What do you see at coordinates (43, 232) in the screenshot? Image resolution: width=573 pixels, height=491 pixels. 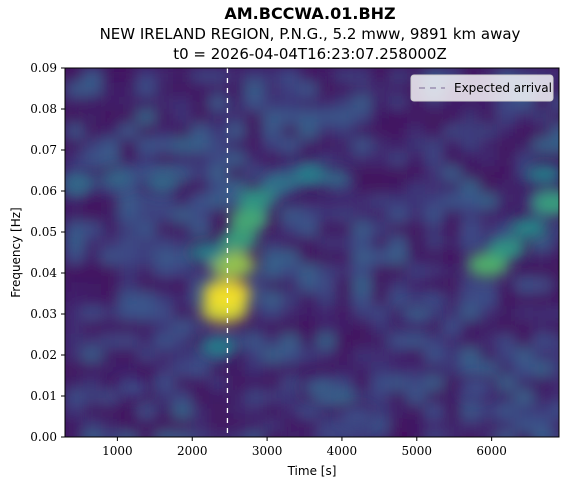 I see `y-tick-label: 0.05` at bounding box center [43, 232].